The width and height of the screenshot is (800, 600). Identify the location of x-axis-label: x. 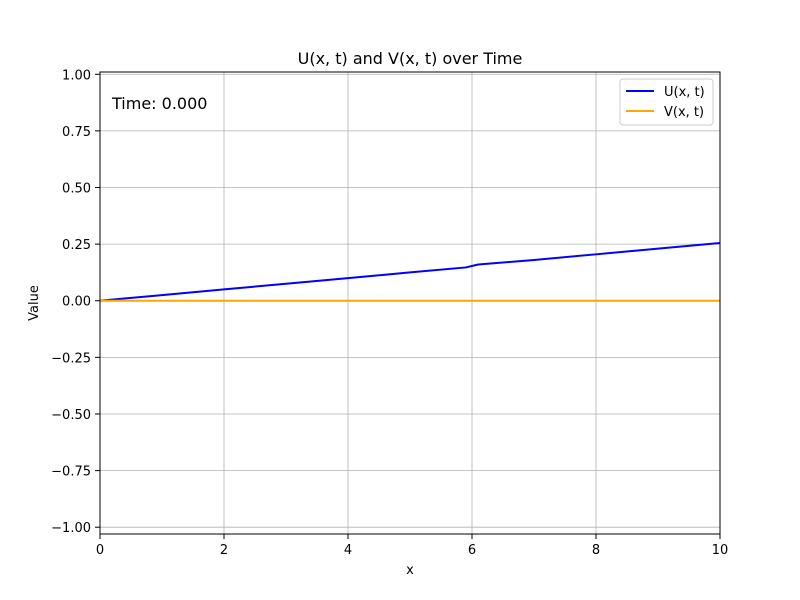
(410, 570).